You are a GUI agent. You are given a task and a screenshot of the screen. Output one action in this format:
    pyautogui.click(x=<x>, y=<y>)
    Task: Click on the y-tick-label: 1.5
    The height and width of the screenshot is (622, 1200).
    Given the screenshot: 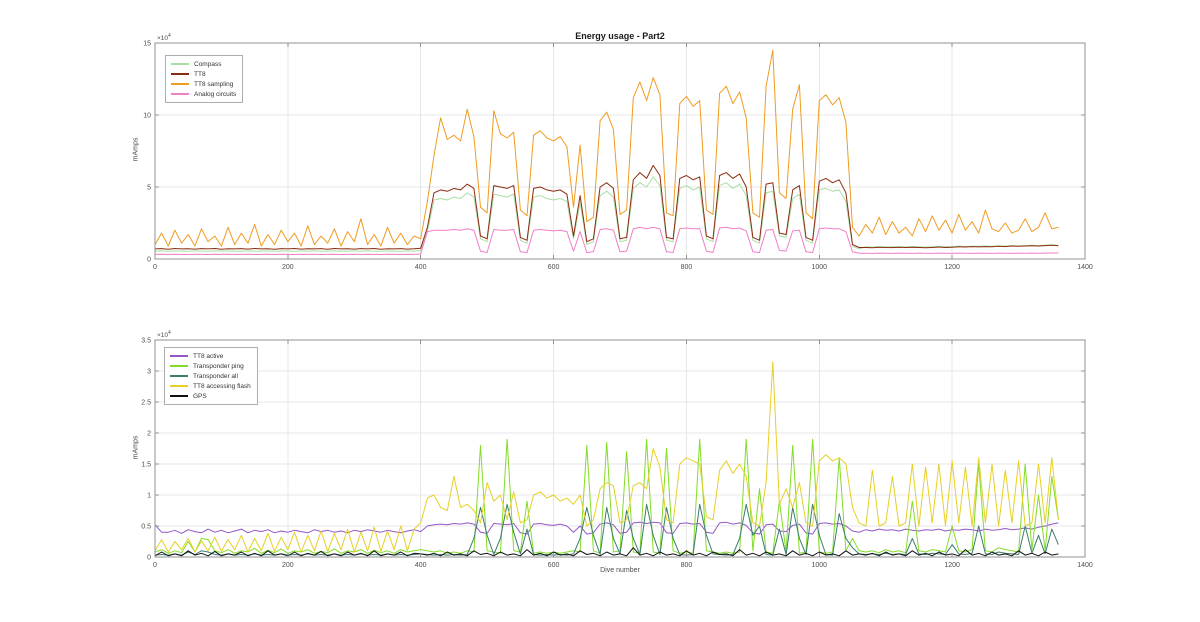 What is the action you would take?
    pyautogui.click(x=146, y=465)
    